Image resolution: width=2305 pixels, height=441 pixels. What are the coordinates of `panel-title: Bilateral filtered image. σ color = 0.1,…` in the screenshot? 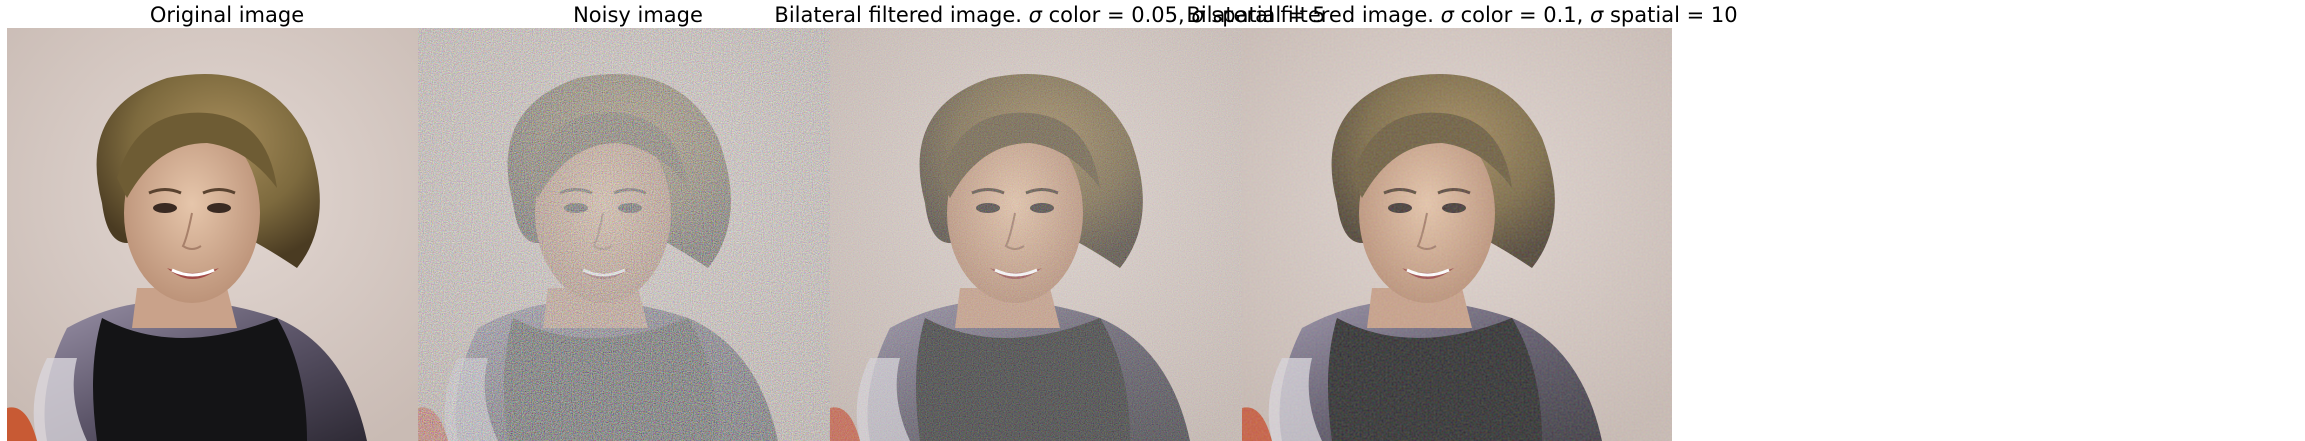 It's located at (1462, 15).